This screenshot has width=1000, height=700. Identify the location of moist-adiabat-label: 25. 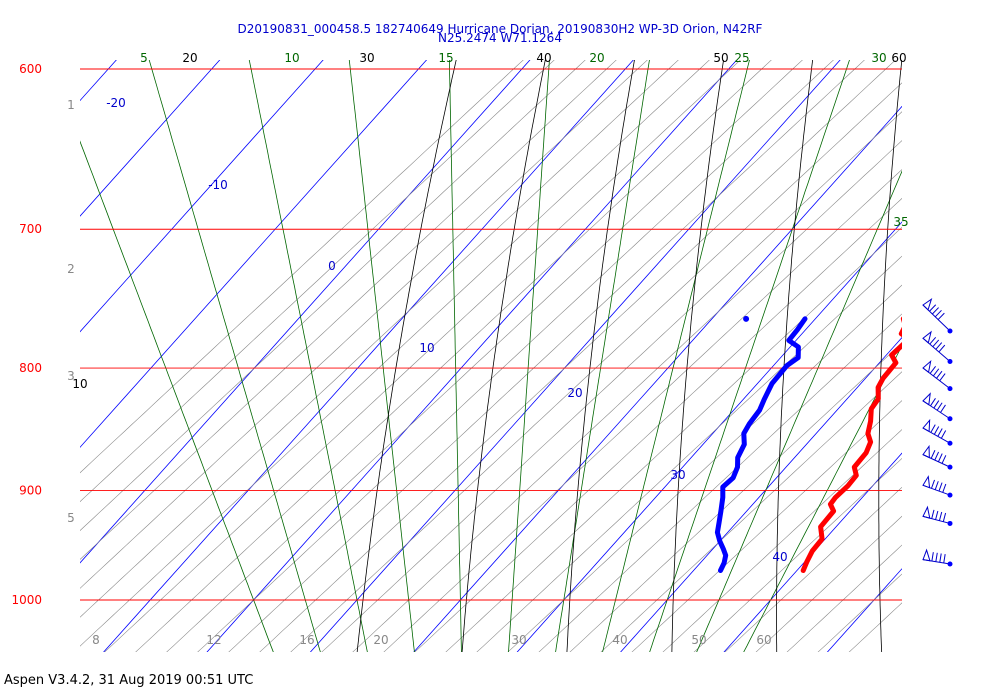
(741, 58).